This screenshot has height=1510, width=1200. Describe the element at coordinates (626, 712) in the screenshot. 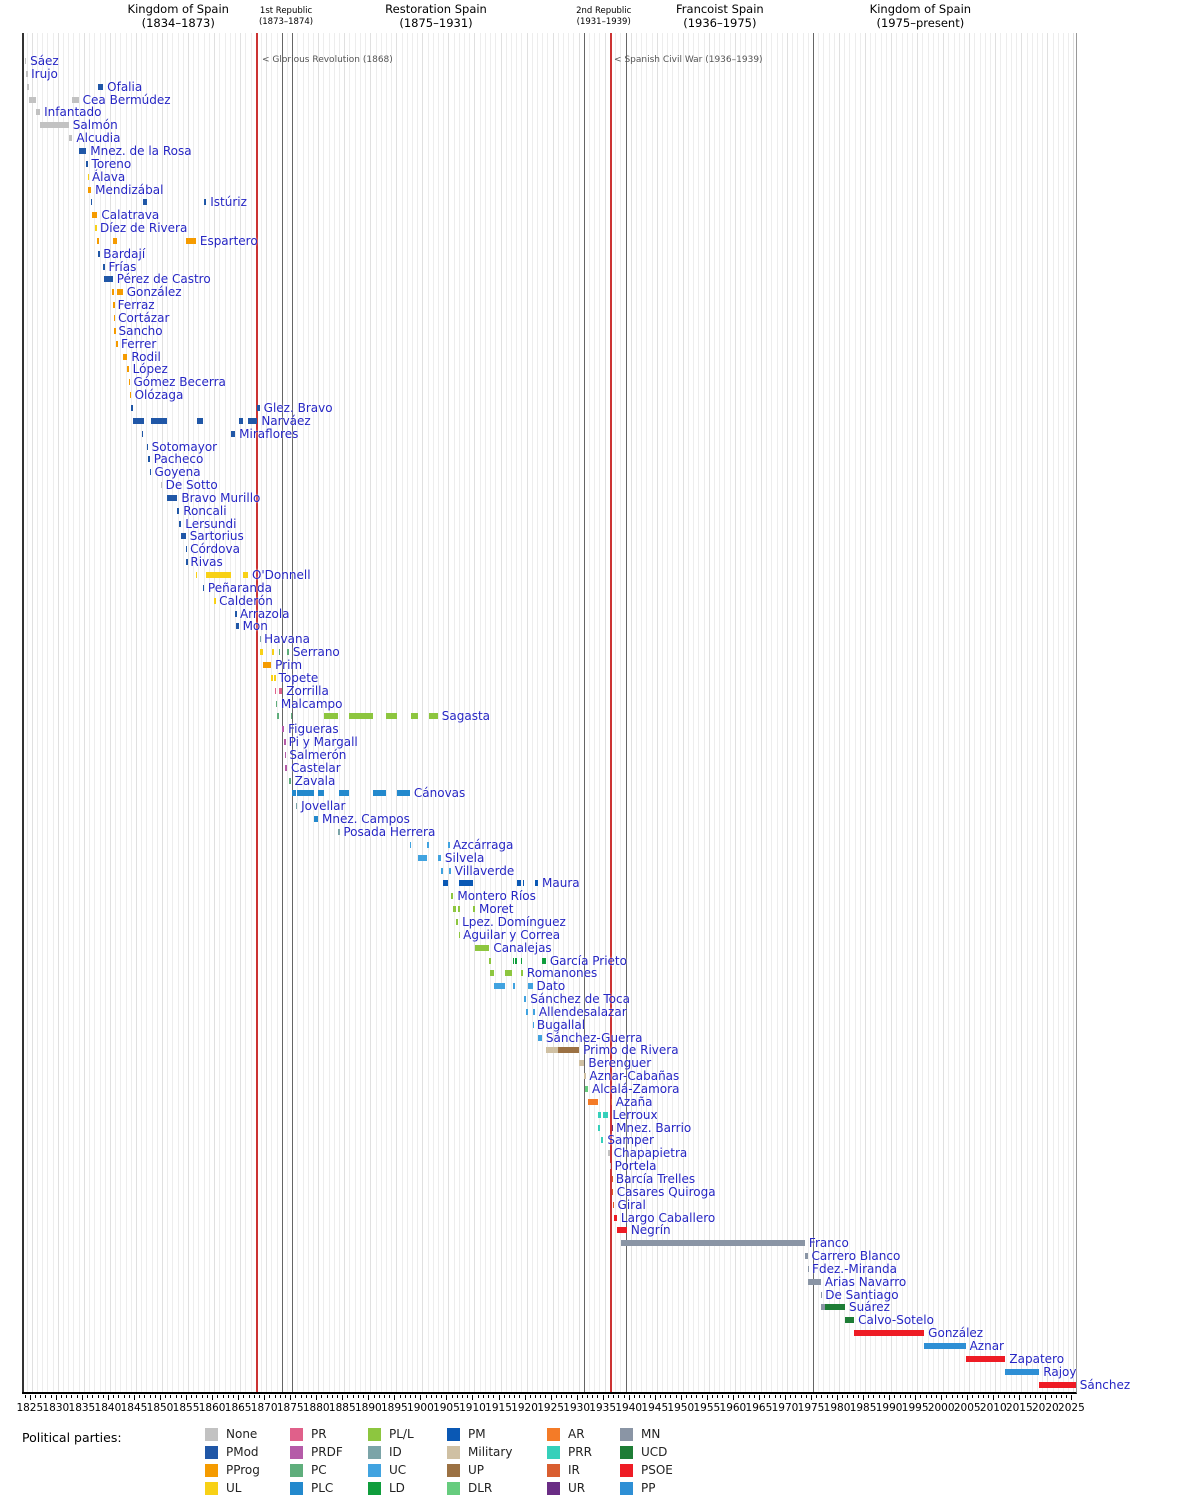

I see `era-boundary-1939` at that location.